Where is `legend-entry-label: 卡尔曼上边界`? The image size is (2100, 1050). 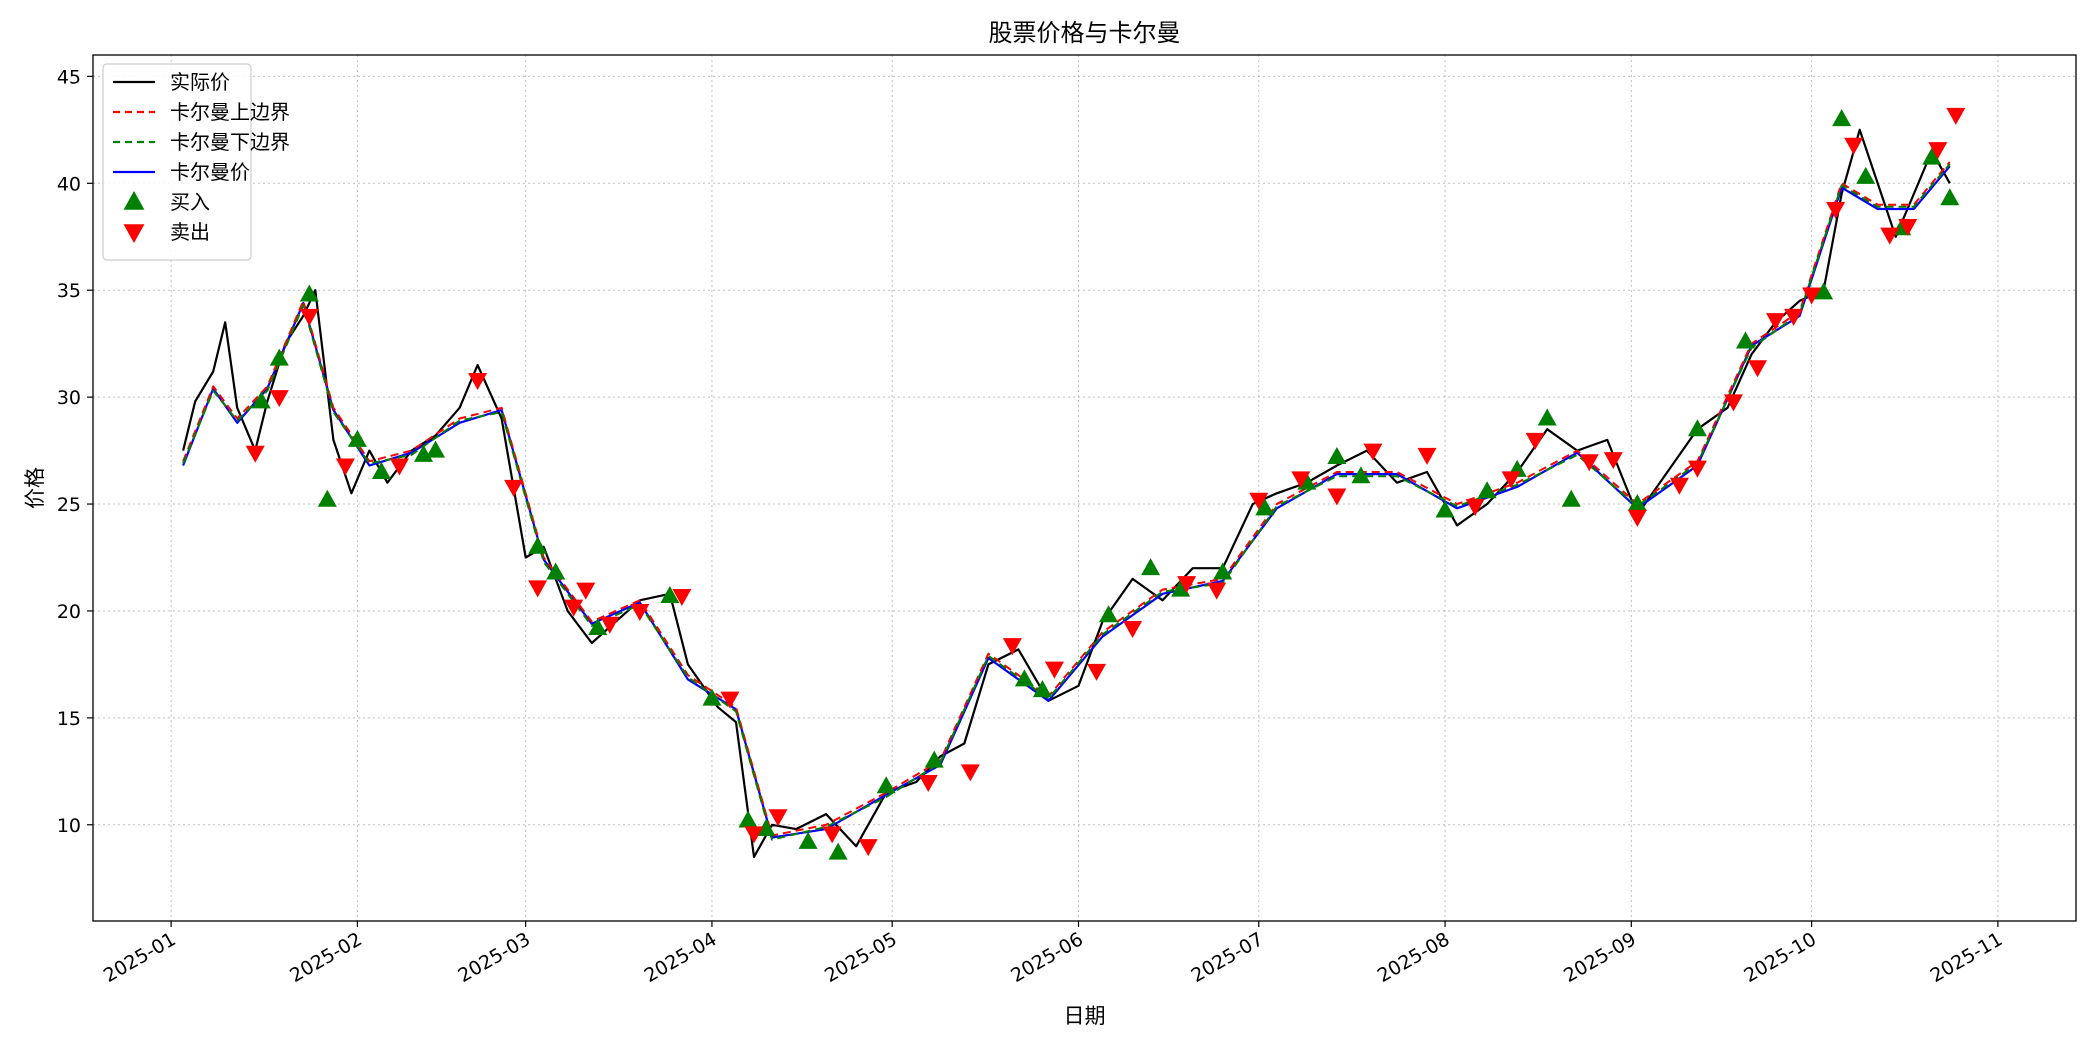 legend-entry-label: 卡尔曼上边界 is located at coordinates (230, 112).